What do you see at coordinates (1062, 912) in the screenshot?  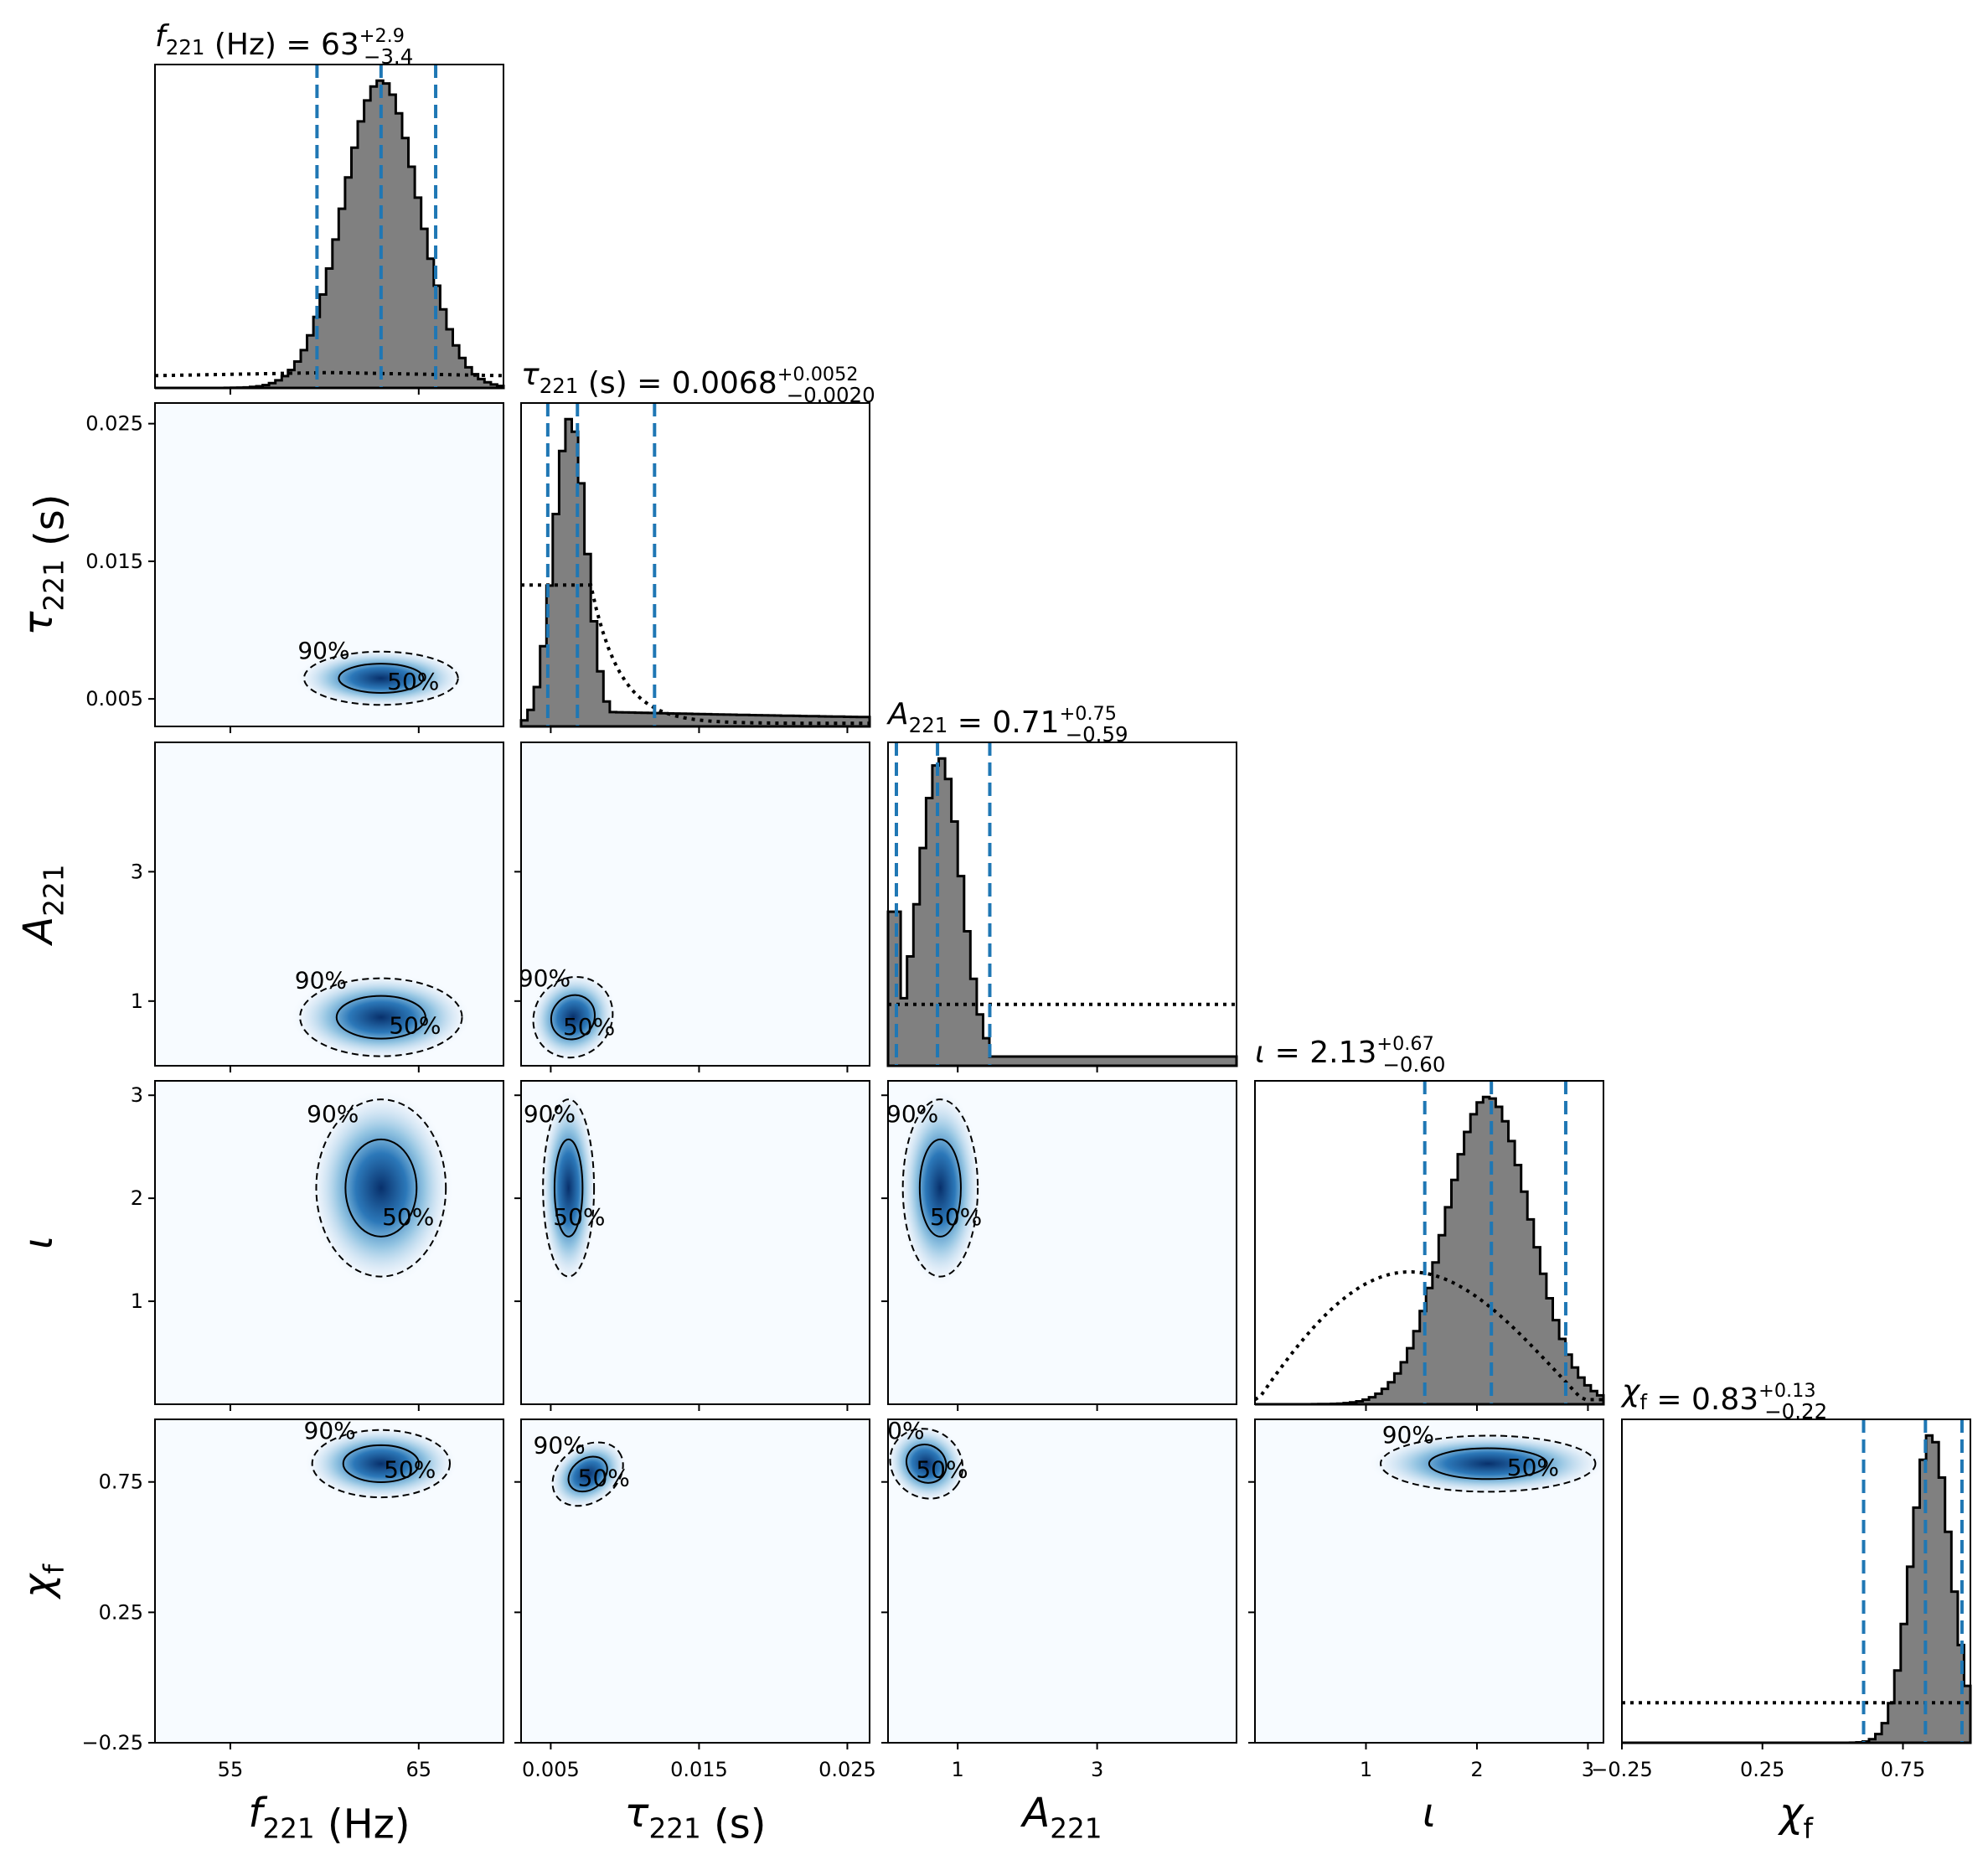 I see `posterior-histogram` at bounding box center [1062, 912].